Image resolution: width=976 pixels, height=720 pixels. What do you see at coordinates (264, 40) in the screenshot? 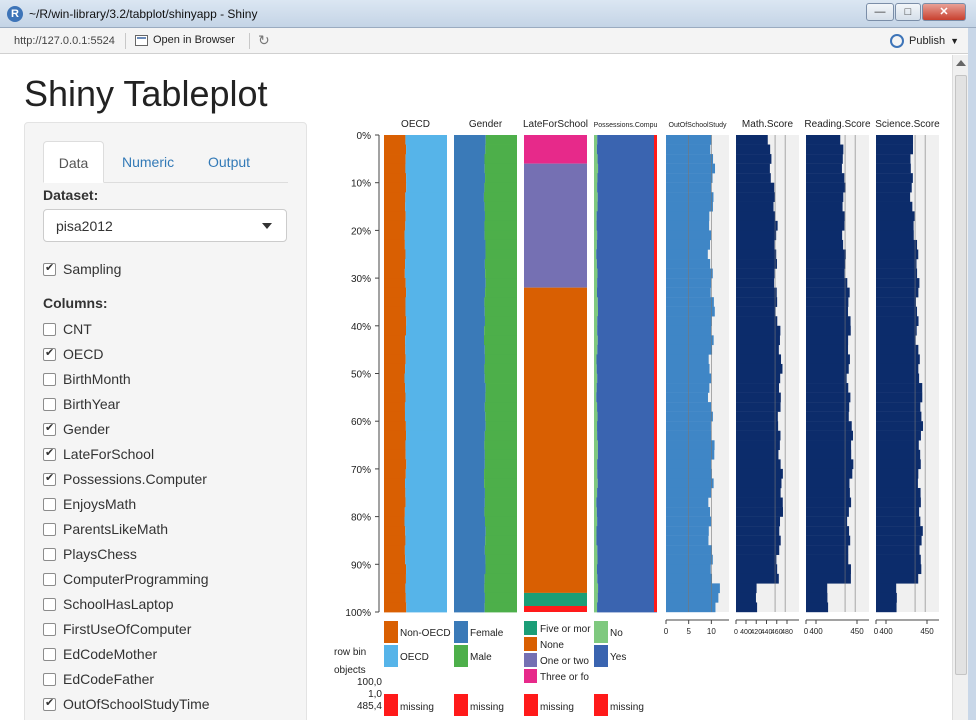
I see `refresh-icon: ↻` at bounding box center [264, 40].